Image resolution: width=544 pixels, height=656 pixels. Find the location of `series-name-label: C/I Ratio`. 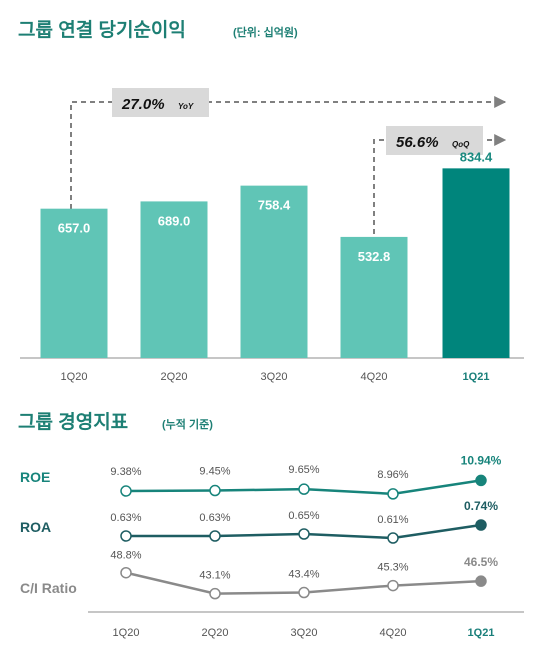

series-name-label: C/I Ratio is located at coordinates (48, 588).